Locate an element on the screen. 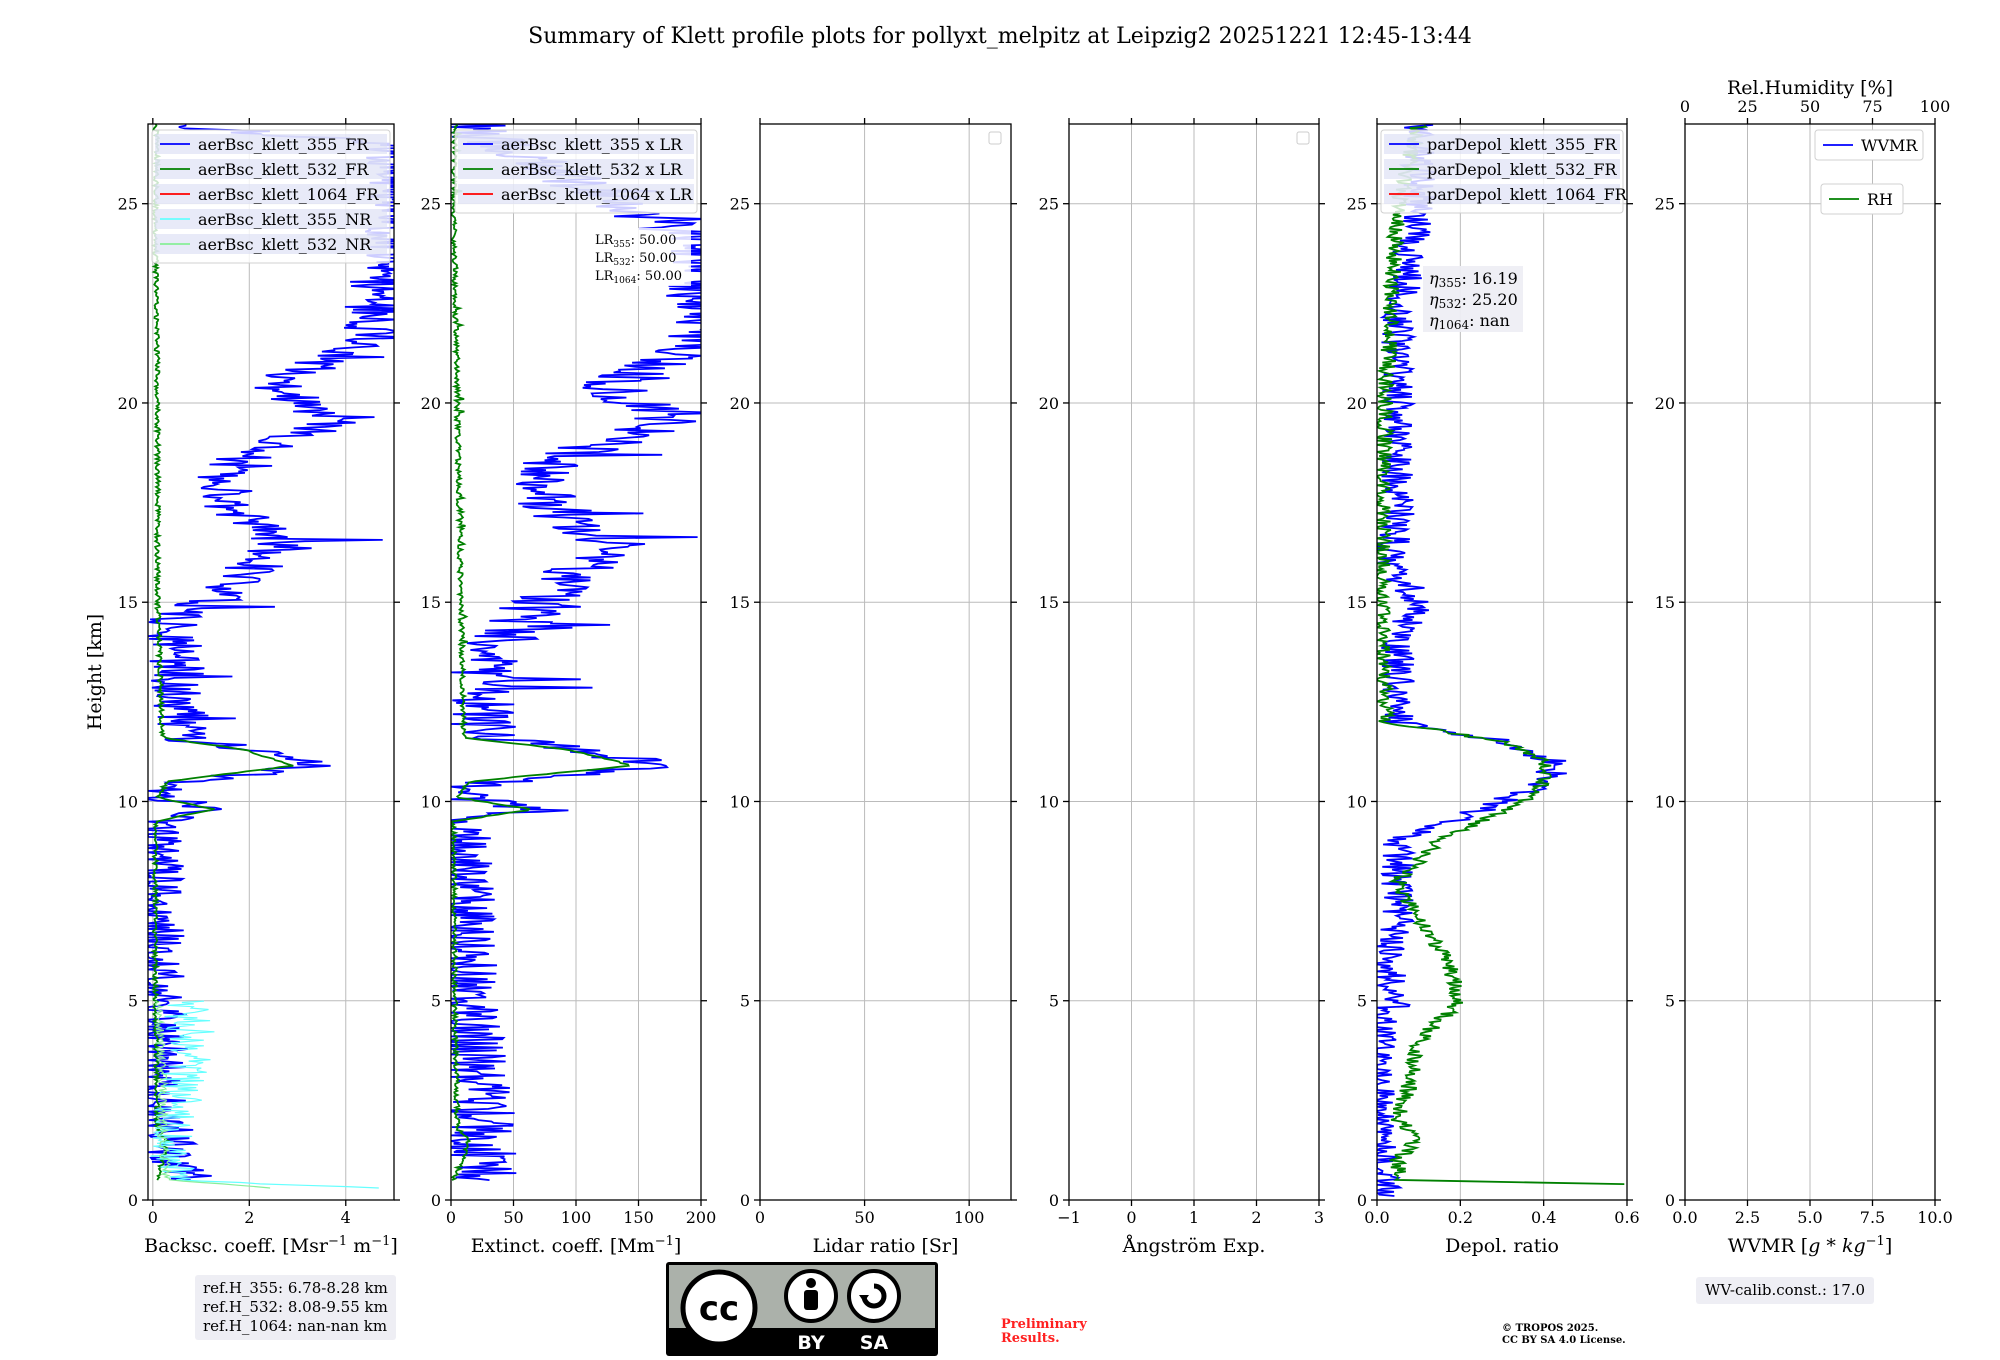 The height and width of the screenshot is (1360, 2000). annotation-line: LR355: 50.00 is located at coordinates (635, 241).